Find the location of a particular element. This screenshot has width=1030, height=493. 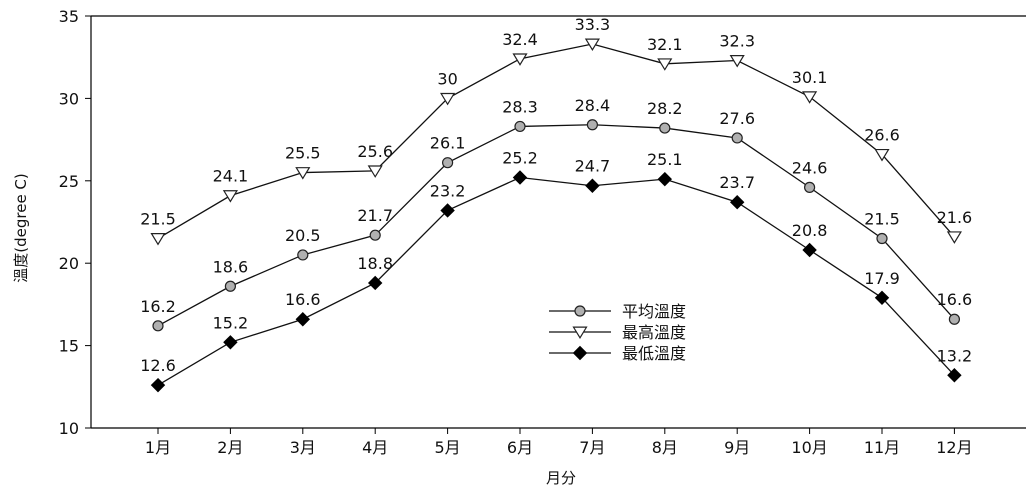

data-label: 13.2 is located at coordinates (955, 355).